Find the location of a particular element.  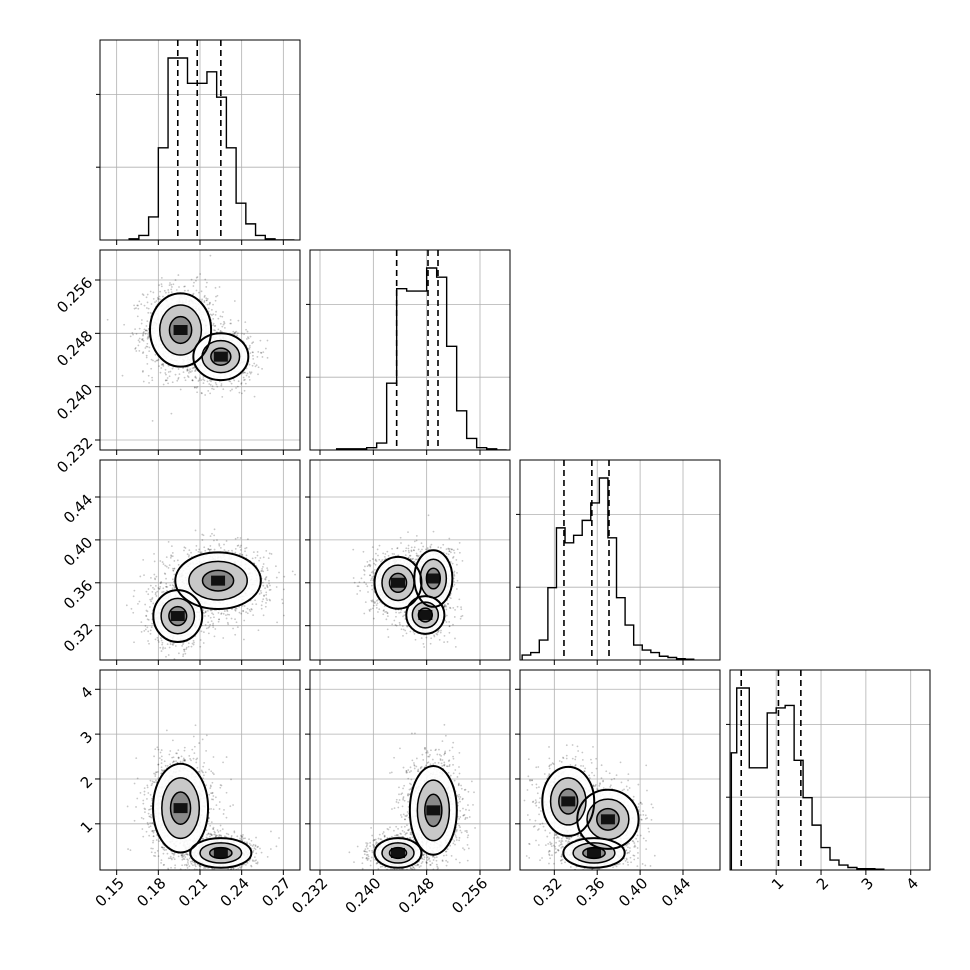

x-tick-label: 0.24 is located at coordinates (235, 892).